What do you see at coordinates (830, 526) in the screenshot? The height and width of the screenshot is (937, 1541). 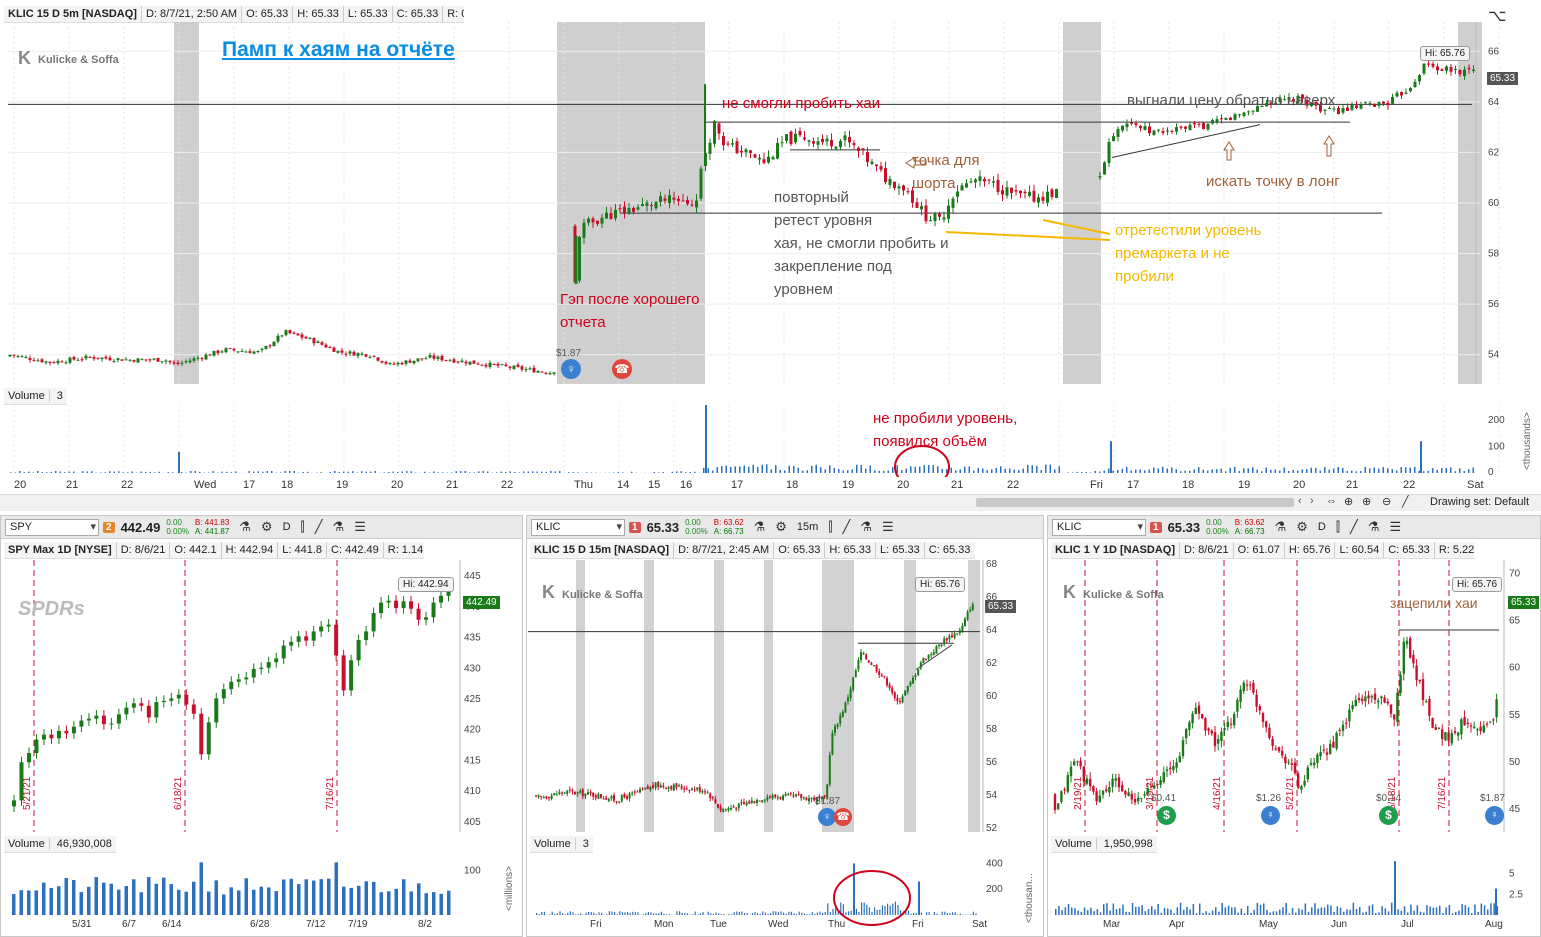 I see `klic15-candle-icon: ⫿` at bounding box center [830, 526].